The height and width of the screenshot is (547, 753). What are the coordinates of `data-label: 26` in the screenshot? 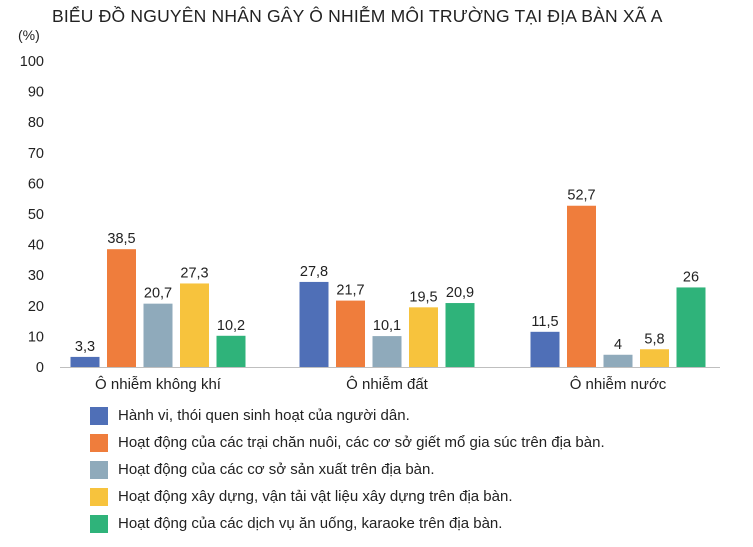 It's located at (691, 277).